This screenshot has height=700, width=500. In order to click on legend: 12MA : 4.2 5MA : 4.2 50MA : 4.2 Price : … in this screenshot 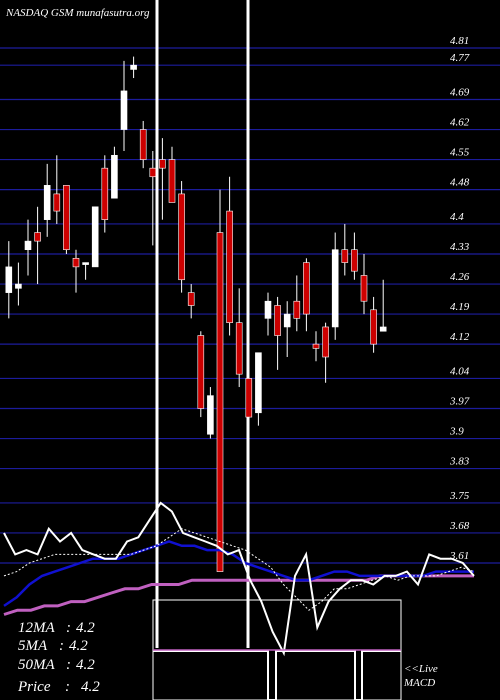, I will do `click(58, 657)`.